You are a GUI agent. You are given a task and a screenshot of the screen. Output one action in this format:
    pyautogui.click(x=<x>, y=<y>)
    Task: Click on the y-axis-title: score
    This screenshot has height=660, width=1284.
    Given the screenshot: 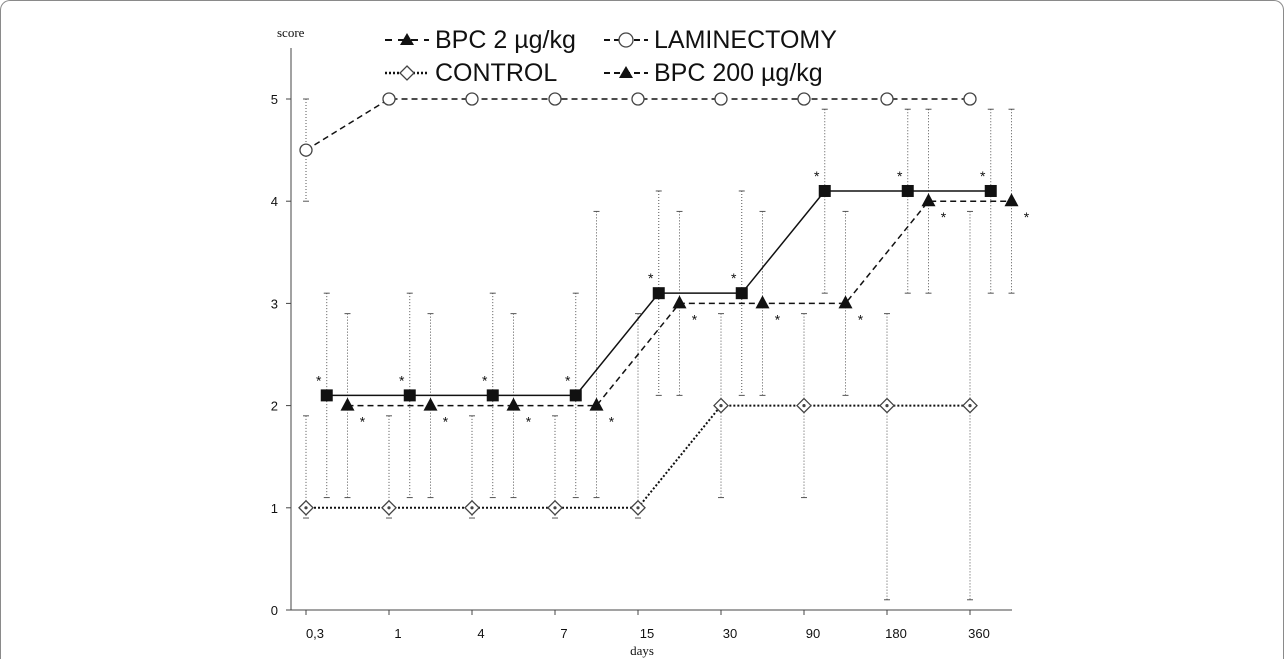 What is the action you would take?
    pyautogui.click(x=291, y=32)
    